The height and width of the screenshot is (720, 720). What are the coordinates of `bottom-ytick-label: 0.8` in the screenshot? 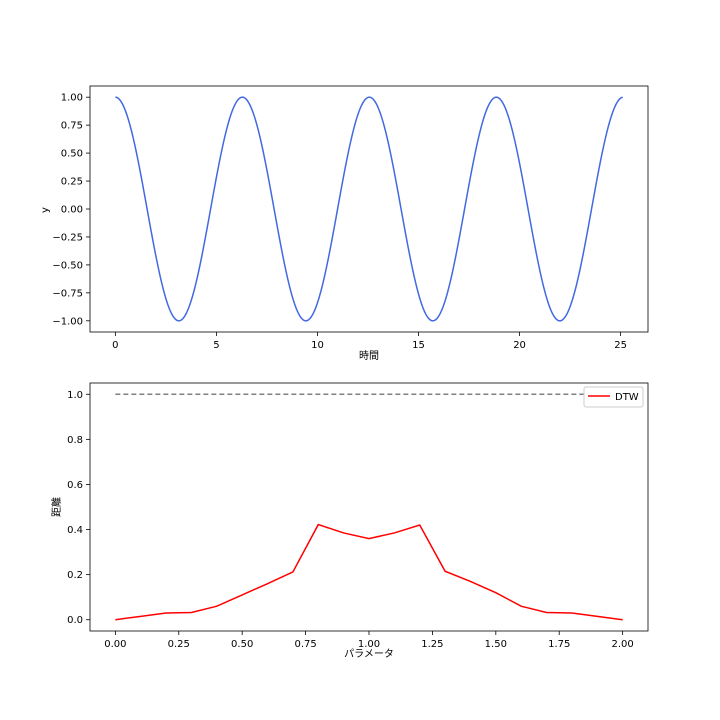 It's located at (75, 440).